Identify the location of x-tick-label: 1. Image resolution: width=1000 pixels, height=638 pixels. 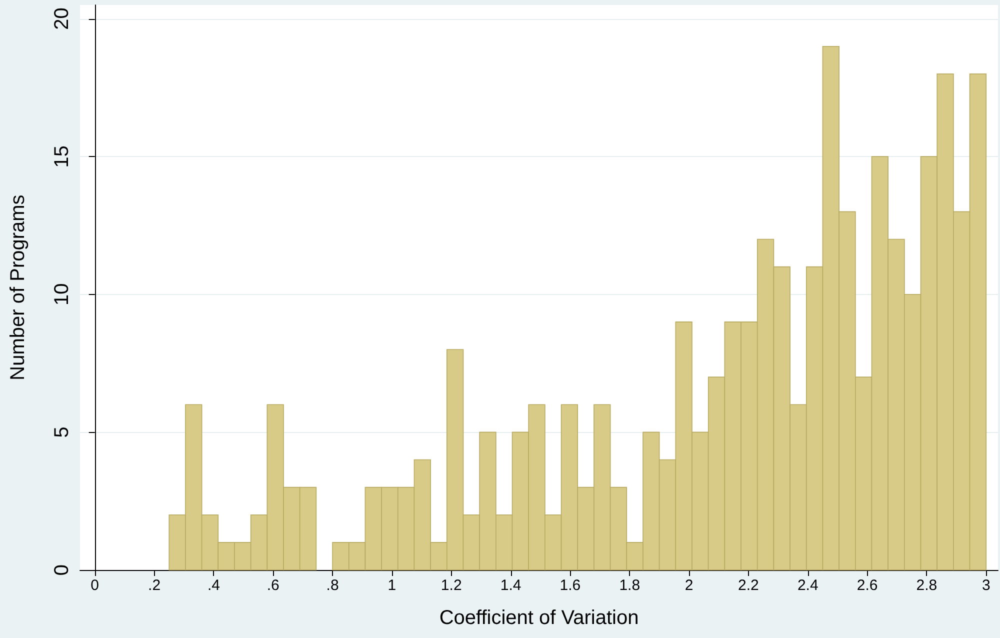
(392, 585).